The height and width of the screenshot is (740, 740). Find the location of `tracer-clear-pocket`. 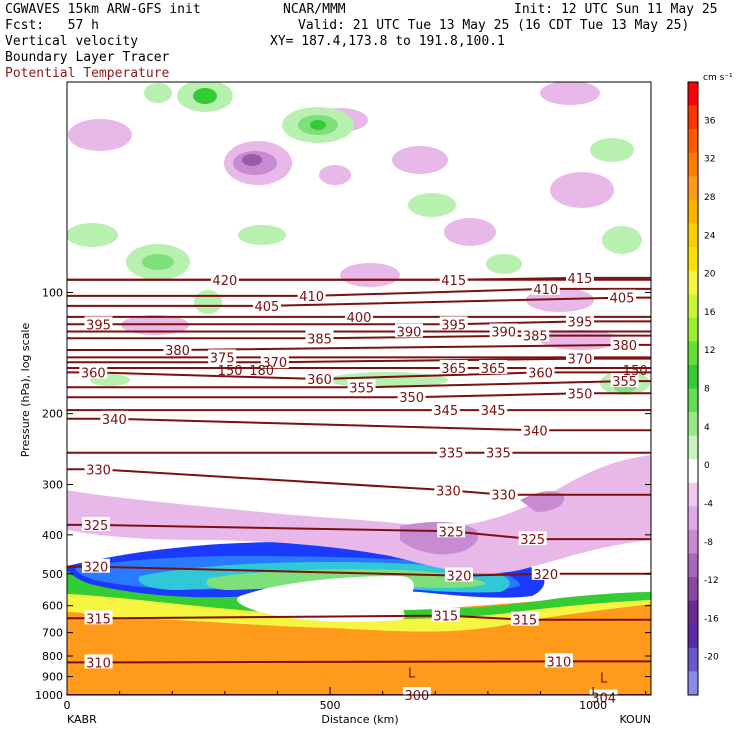

tracer-clear-pocket is located at coordinates (325, 599).